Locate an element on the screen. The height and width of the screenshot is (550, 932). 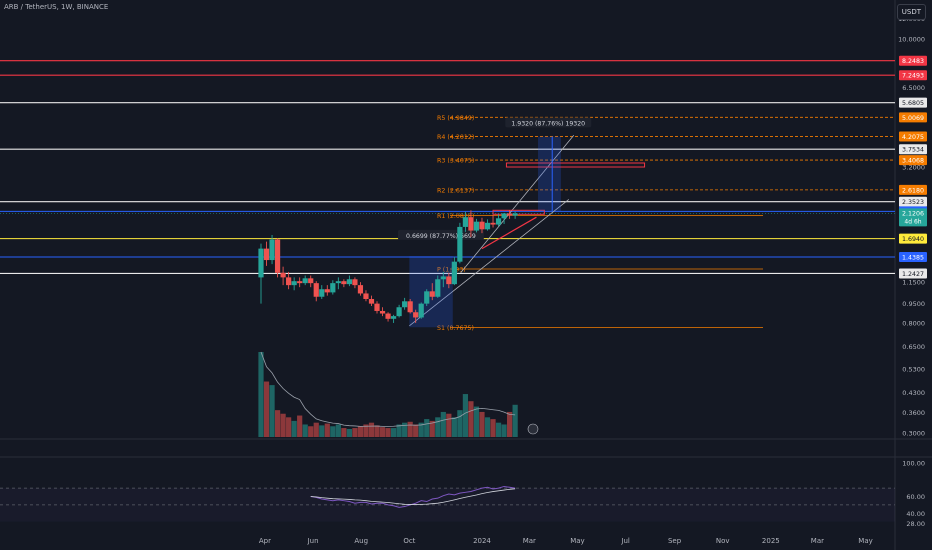
y-tick-label: 0.6500 is located at coordinates (913, 347).